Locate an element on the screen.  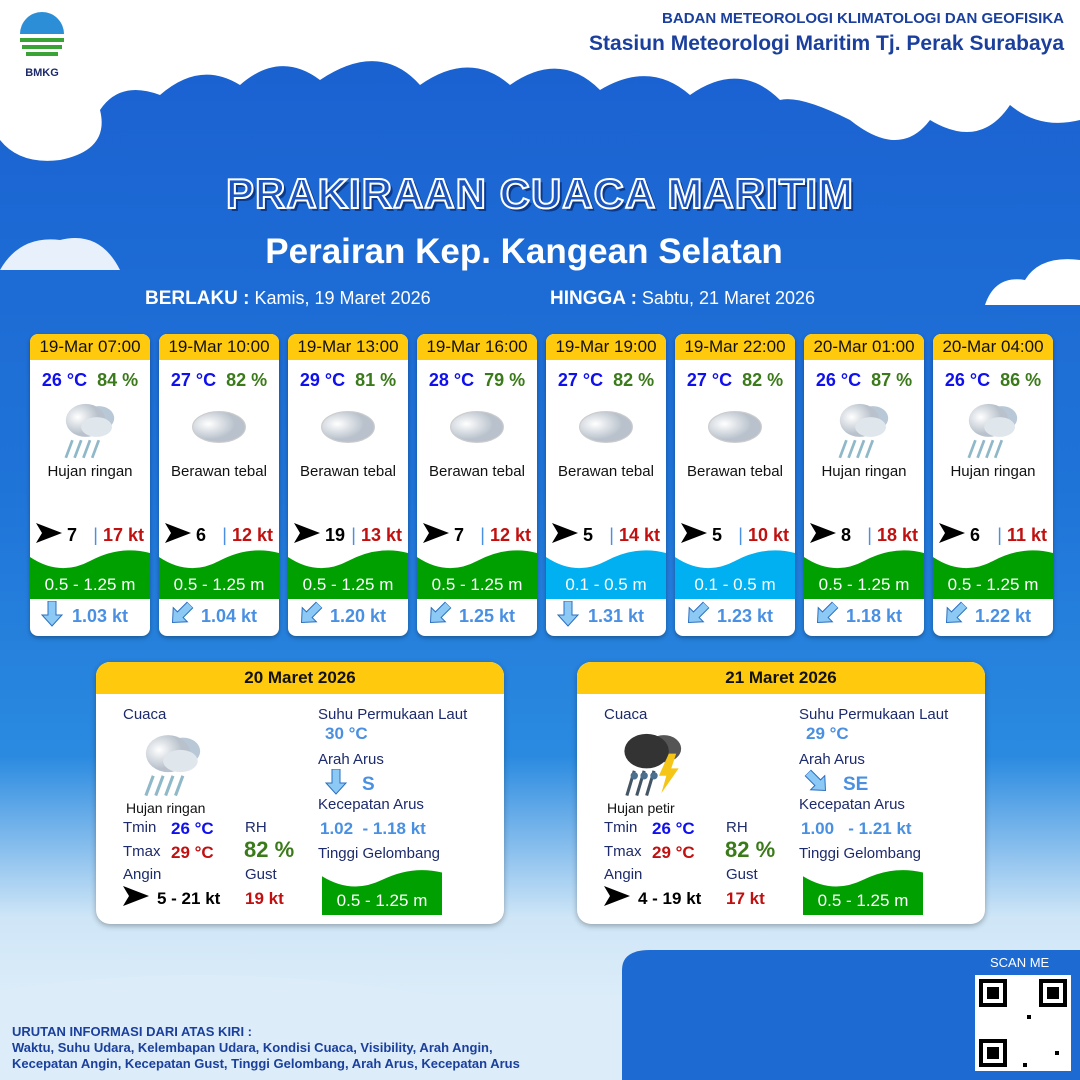
forecast-time: 19-Mar 19:00 is located at coordinates (606, 347).